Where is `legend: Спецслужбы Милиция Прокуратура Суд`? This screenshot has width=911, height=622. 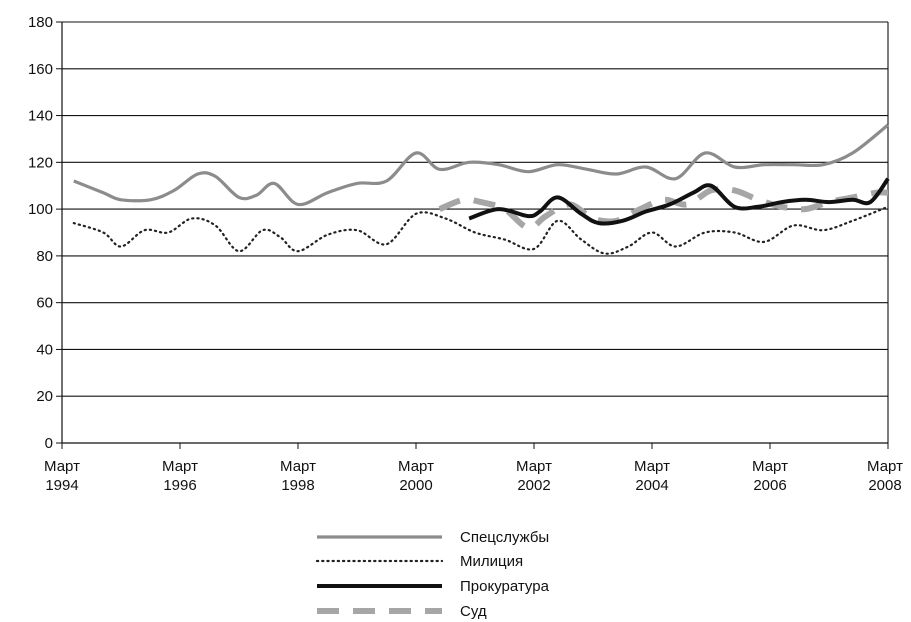
legend: Спецслужбы Милиция Прокуратура Суд is located at coordinates (432, 574).